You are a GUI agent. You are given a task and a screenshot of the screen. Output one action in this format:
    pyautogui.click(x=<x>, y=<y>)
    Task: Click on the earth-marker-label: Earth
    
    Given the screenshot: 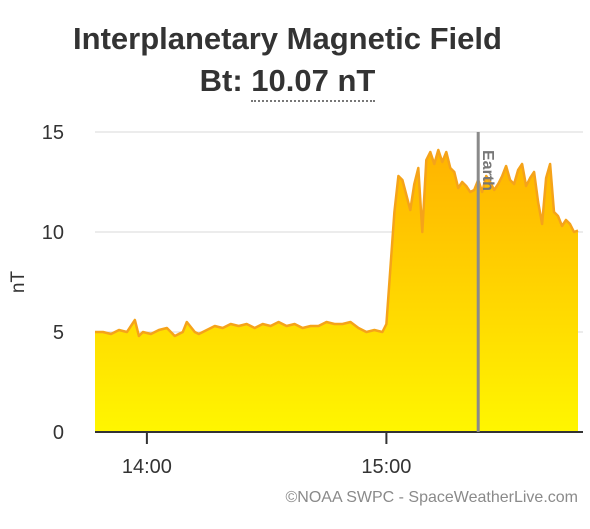 What is the action you would take?
    pyautogui.click(x=487, y=170)
    